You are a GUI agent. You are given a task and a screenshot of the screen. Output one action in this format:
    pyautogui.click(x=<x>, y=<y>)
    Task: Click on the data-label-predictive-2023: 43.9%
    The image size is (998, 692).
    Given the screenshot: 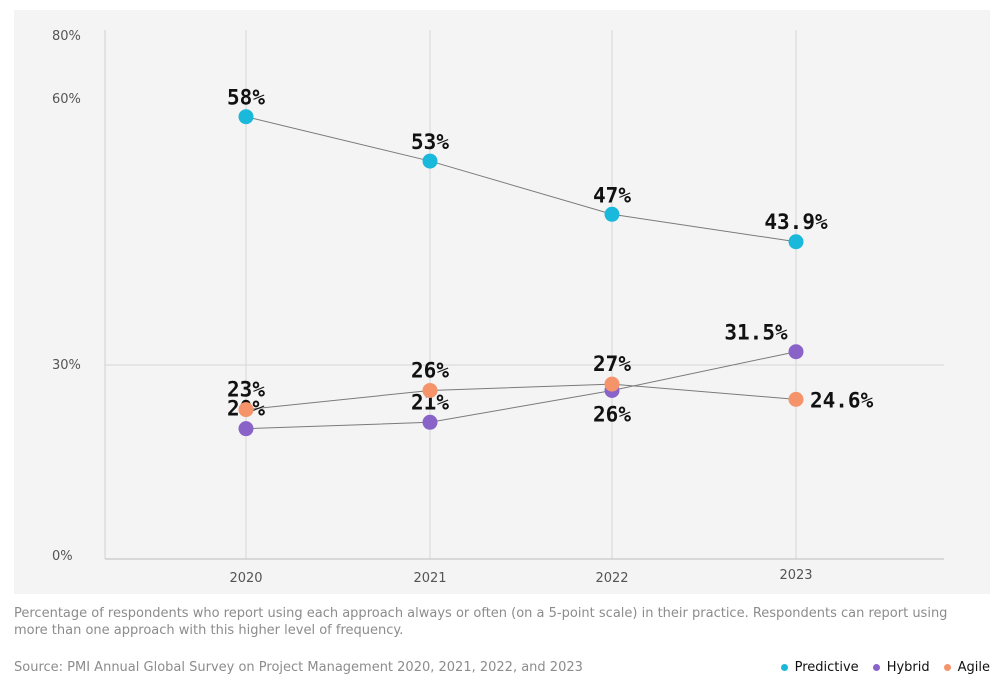 What is the action you would take?
    pyautogui.click(x=796, y=222)
    